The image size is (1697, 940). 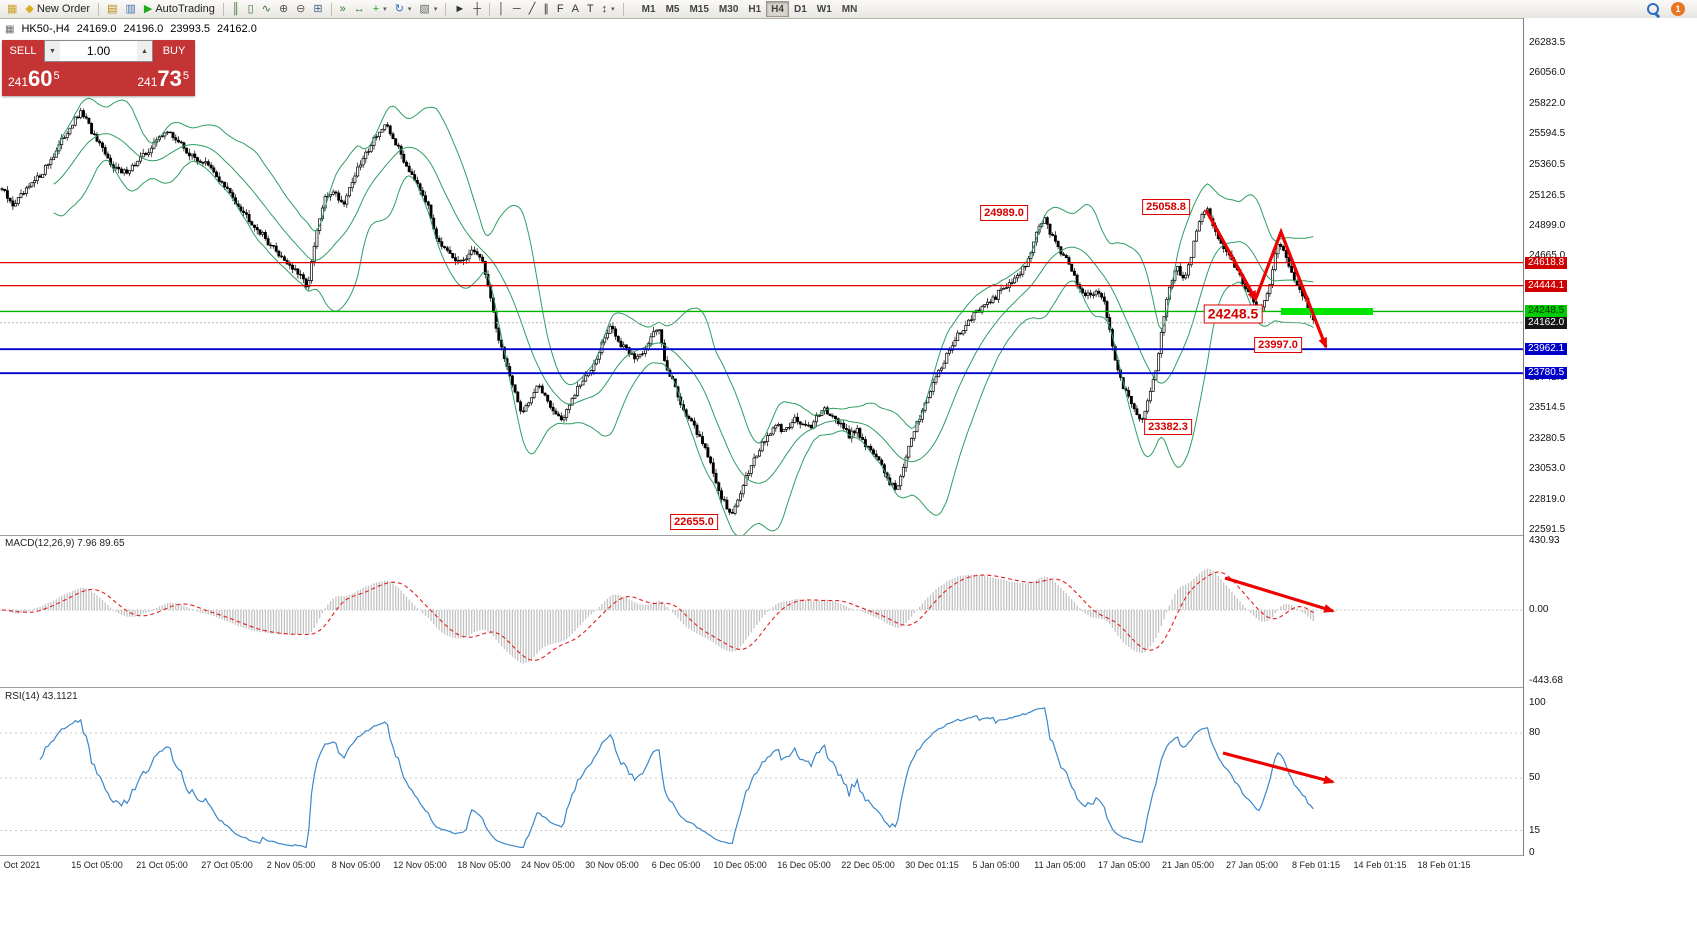 I want to click on line-chart-mode-icon: ∿, so click(x=266, y=9).